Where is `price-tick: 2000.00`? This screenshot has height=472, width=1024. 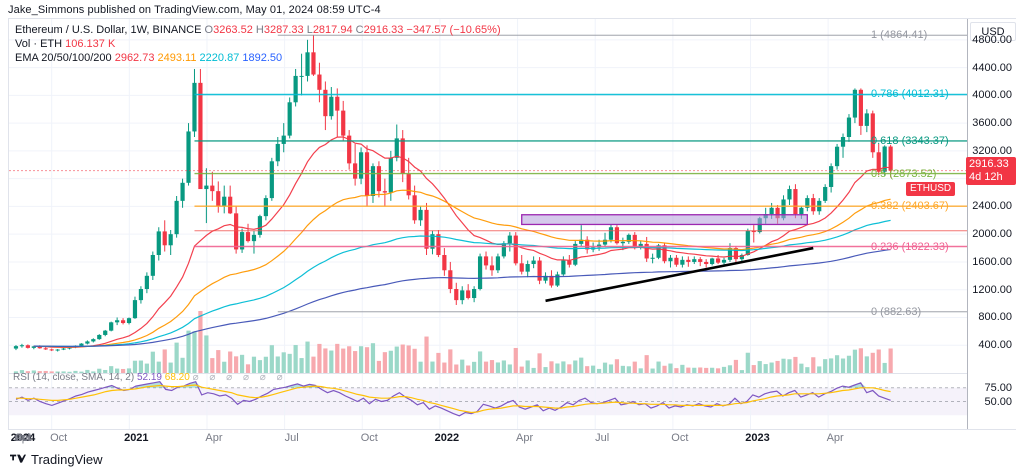 price-tick: 2000.00 is located at coordinates (992, 234).